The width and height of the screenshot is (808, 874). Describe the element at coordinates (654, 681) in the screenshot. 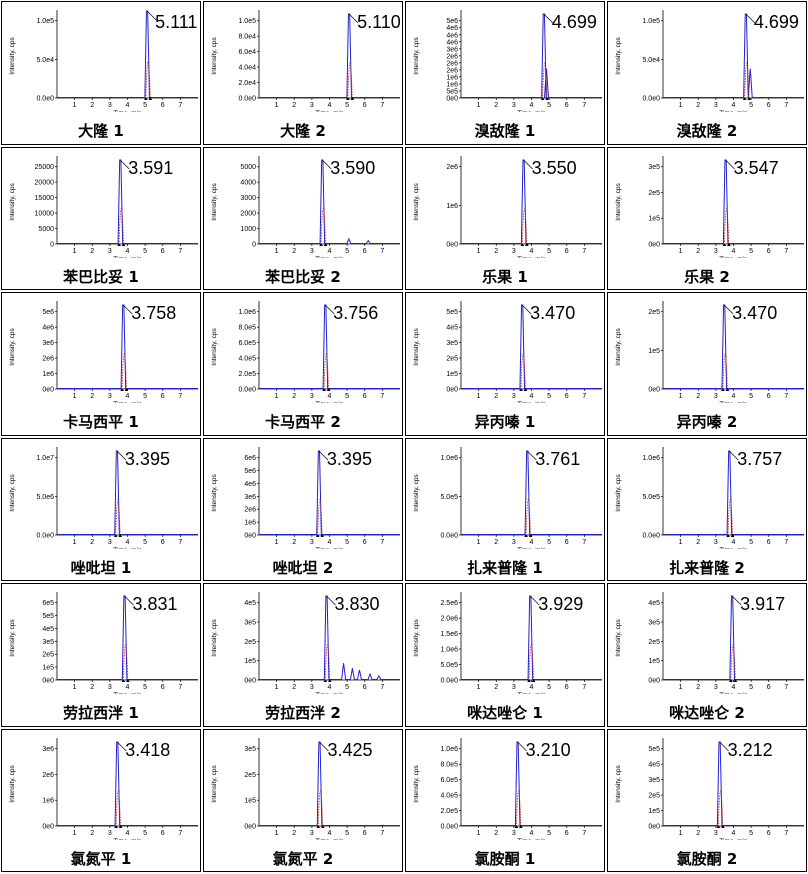

I see `y-tick-label: 0e0` at that location.